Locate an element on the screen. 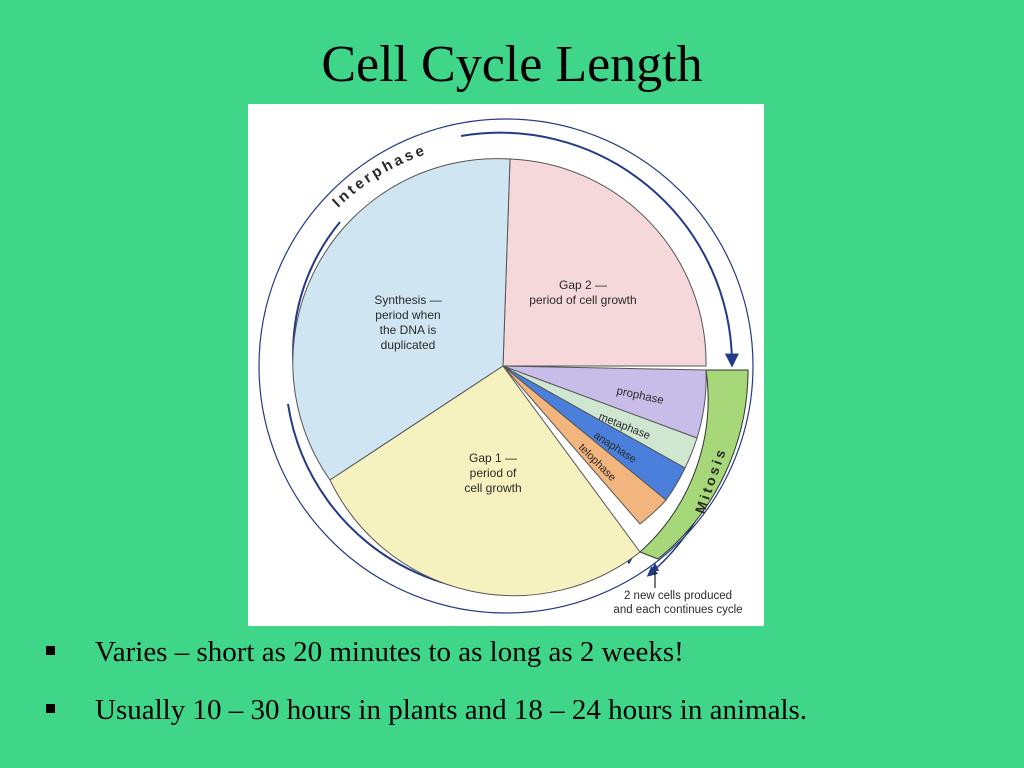 The height and width of the screenshot is (768, 1024). segment-telophase is located at coordinates (584, 445).